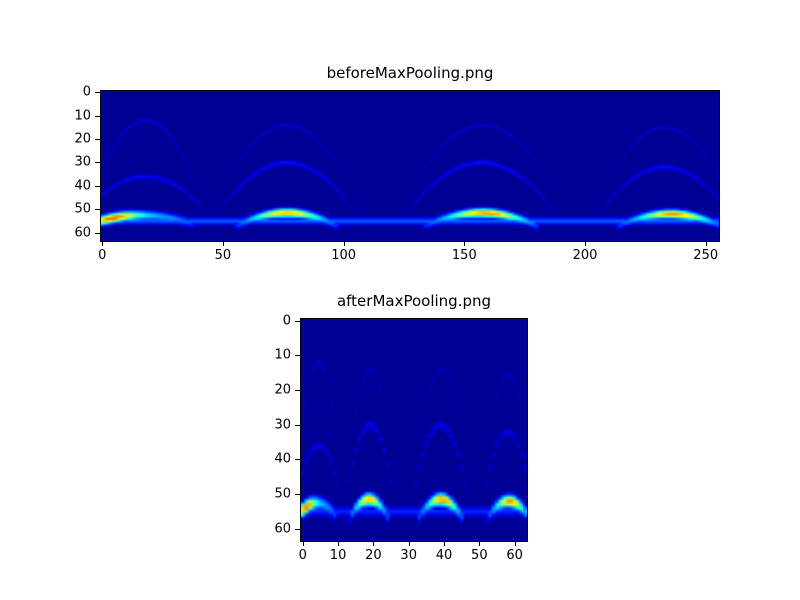  What do you see at coordinates (464, 255) in the screenshot?
I see `x-tick-label: 150` at bounding box center [464, 255].